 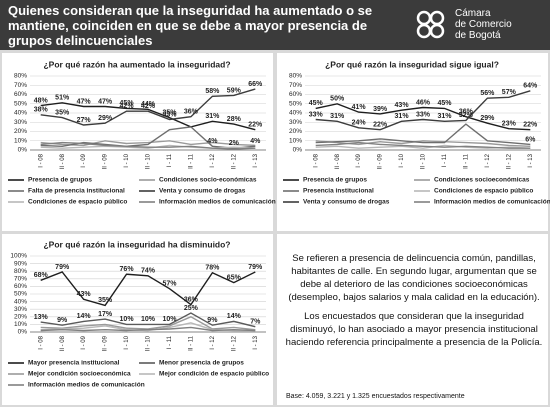 What do you see at coordinates (337, 99) in the screenshot?
I see `value-label: 50%` at bounding box center [337, 99].